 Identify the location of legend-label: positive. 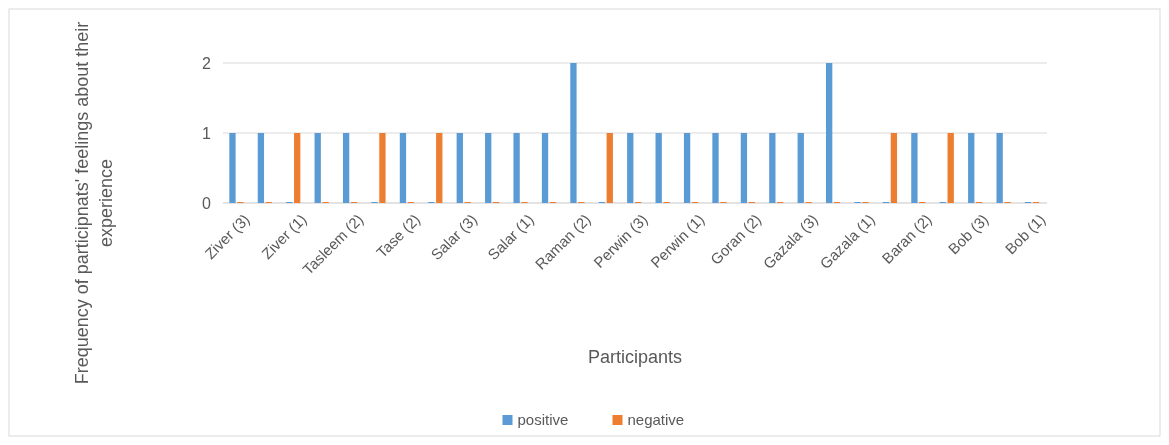
(543, 419).